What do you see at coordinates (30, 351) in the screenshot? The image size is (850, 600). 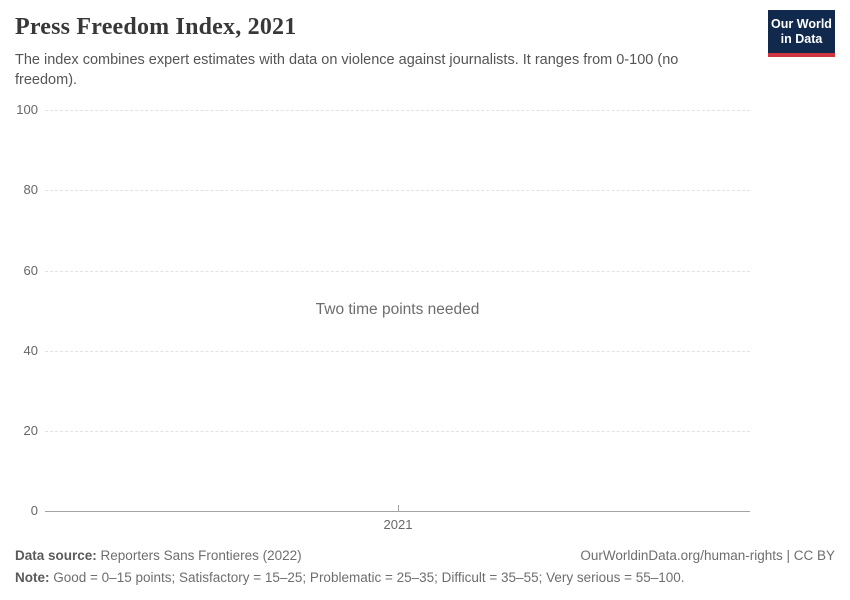 I see `y-tick-label: 40` at bounding box center [30, 351].